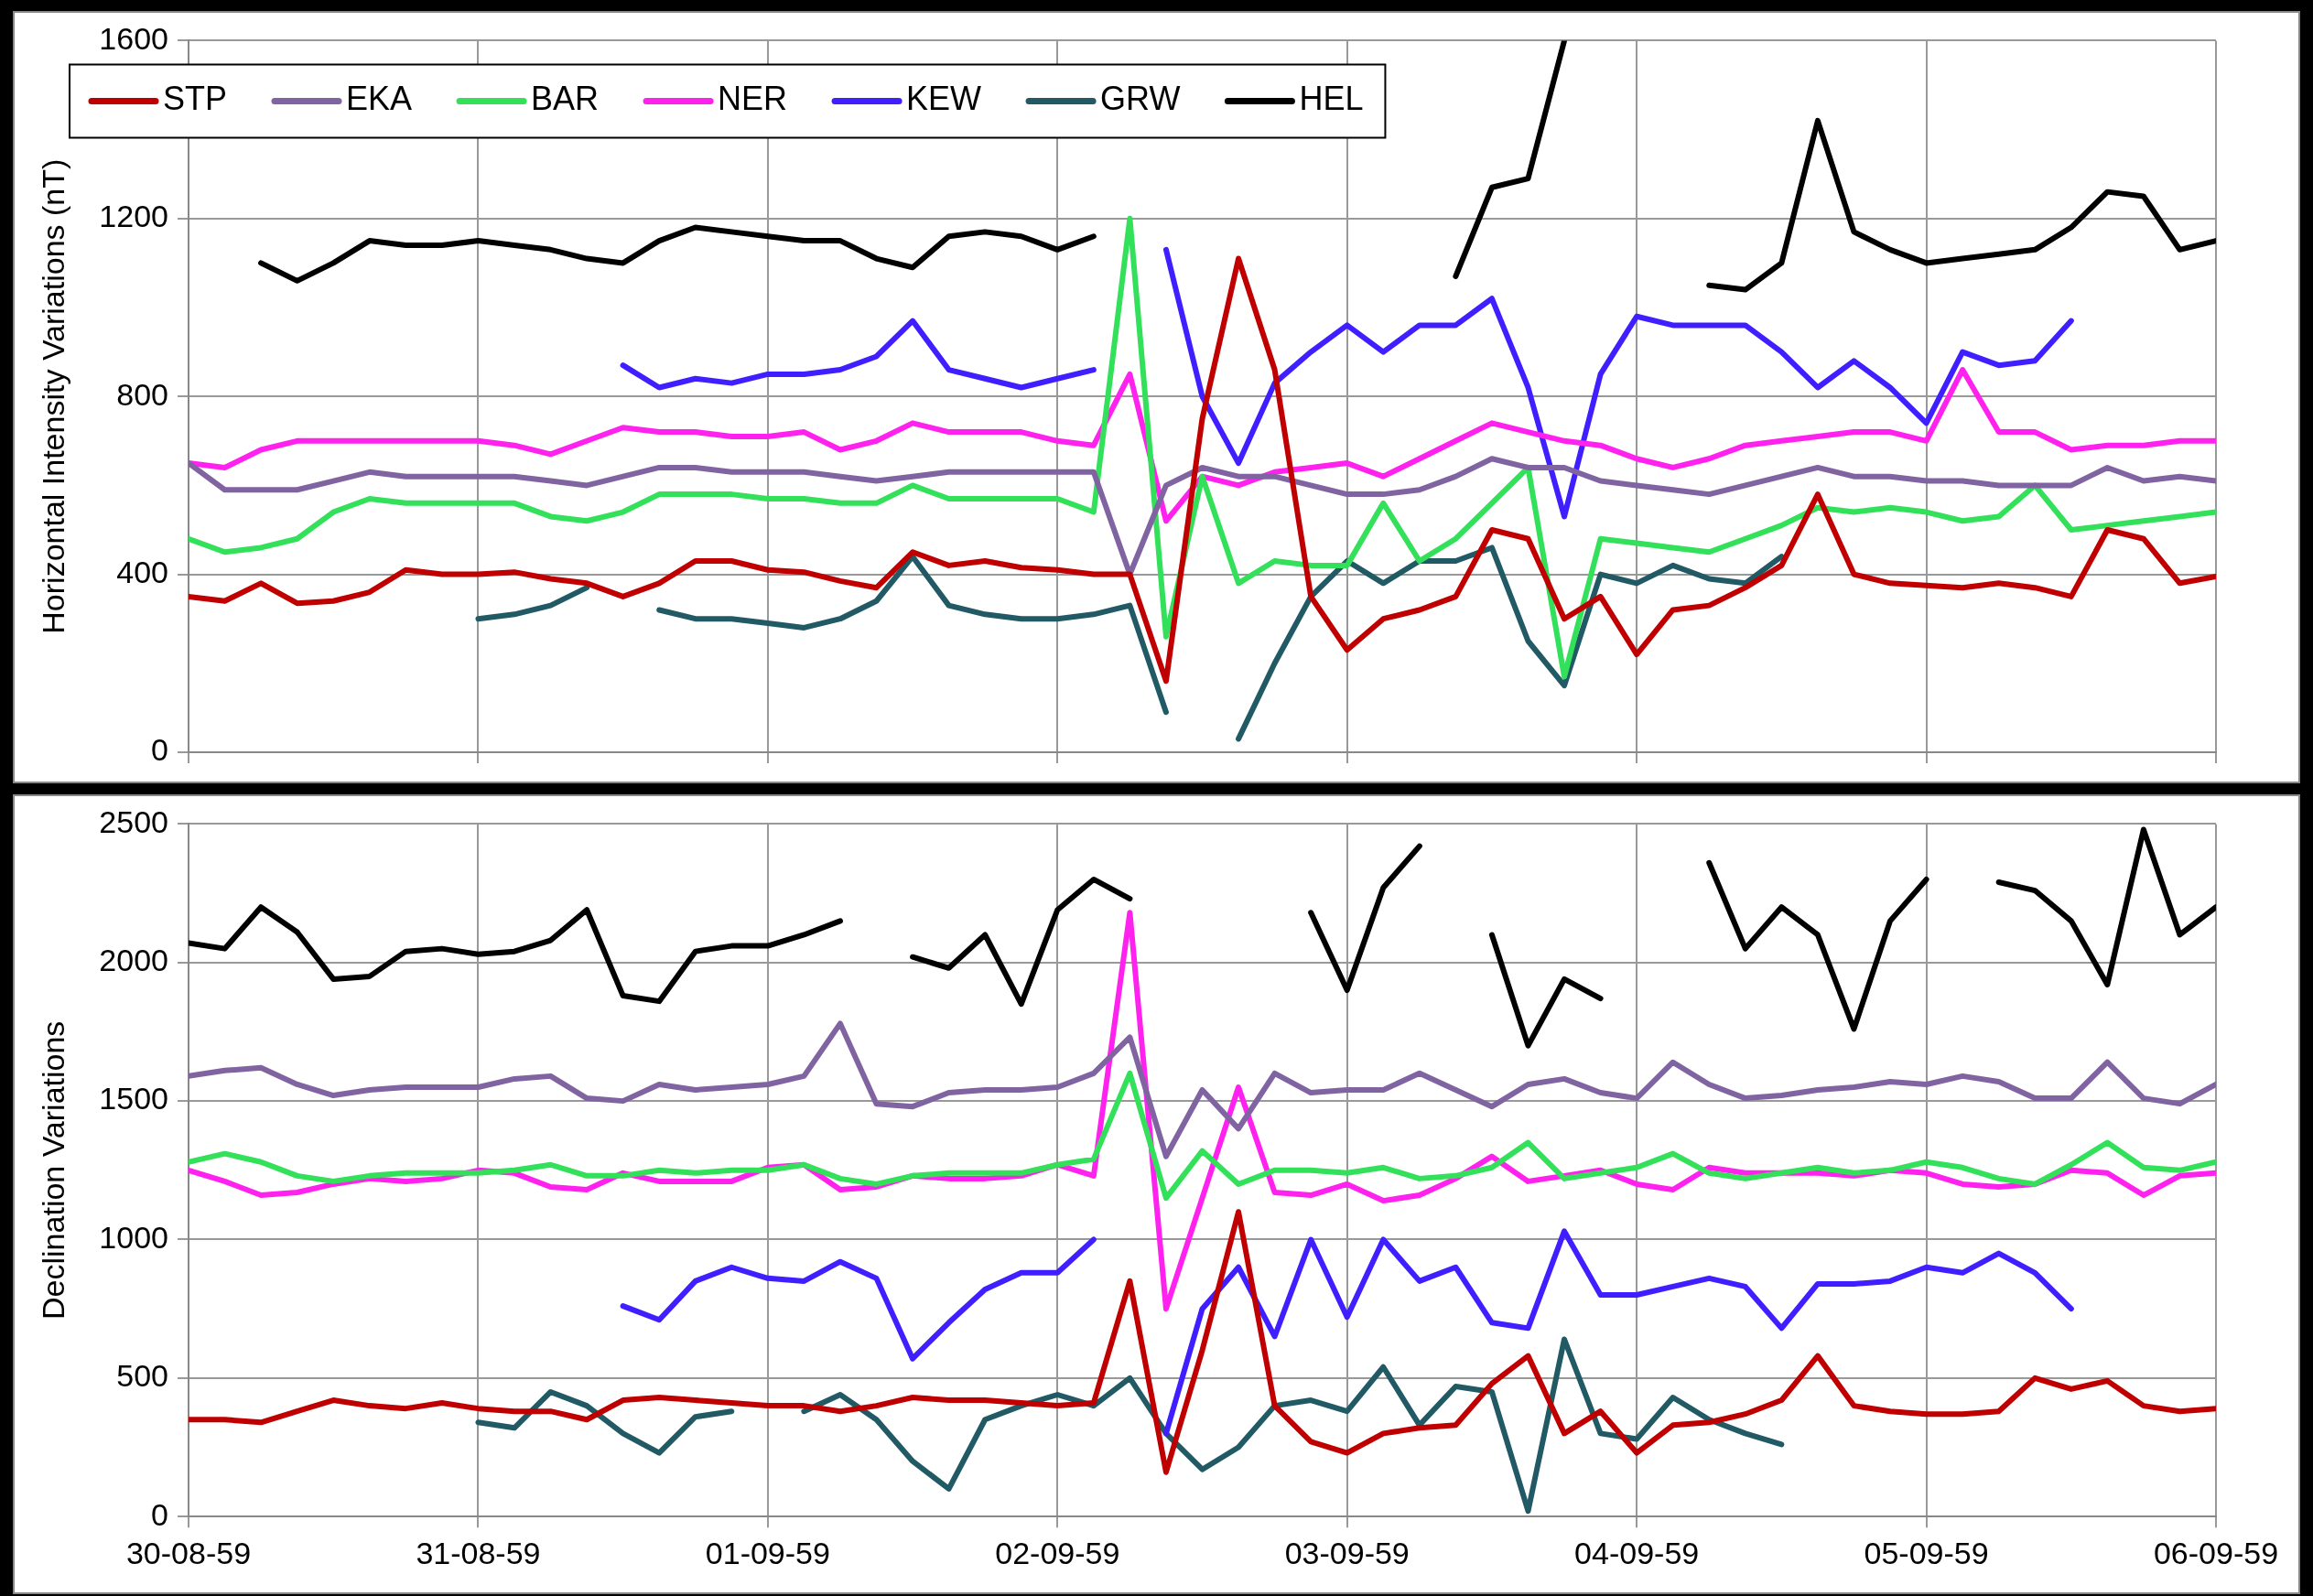  Describe the element at coordinates (188, 1552) in the screenshot. I see `x-tick-label: 30-08-59` at that location.